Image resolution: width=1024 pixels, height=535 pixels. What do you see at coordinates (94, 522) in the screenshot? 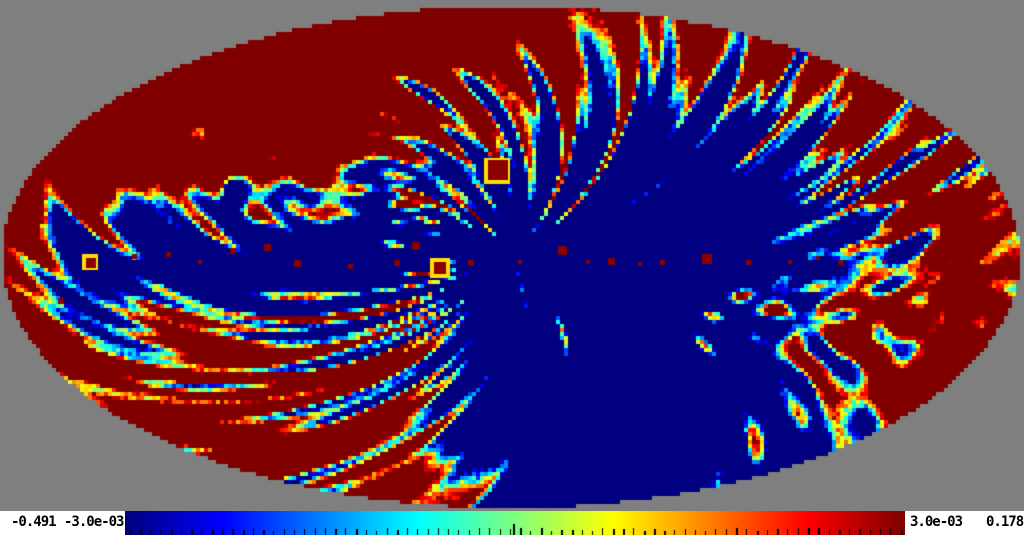
I see `colorbar-label-color-min: -3.0e-03` at bounding box center [94, 522].